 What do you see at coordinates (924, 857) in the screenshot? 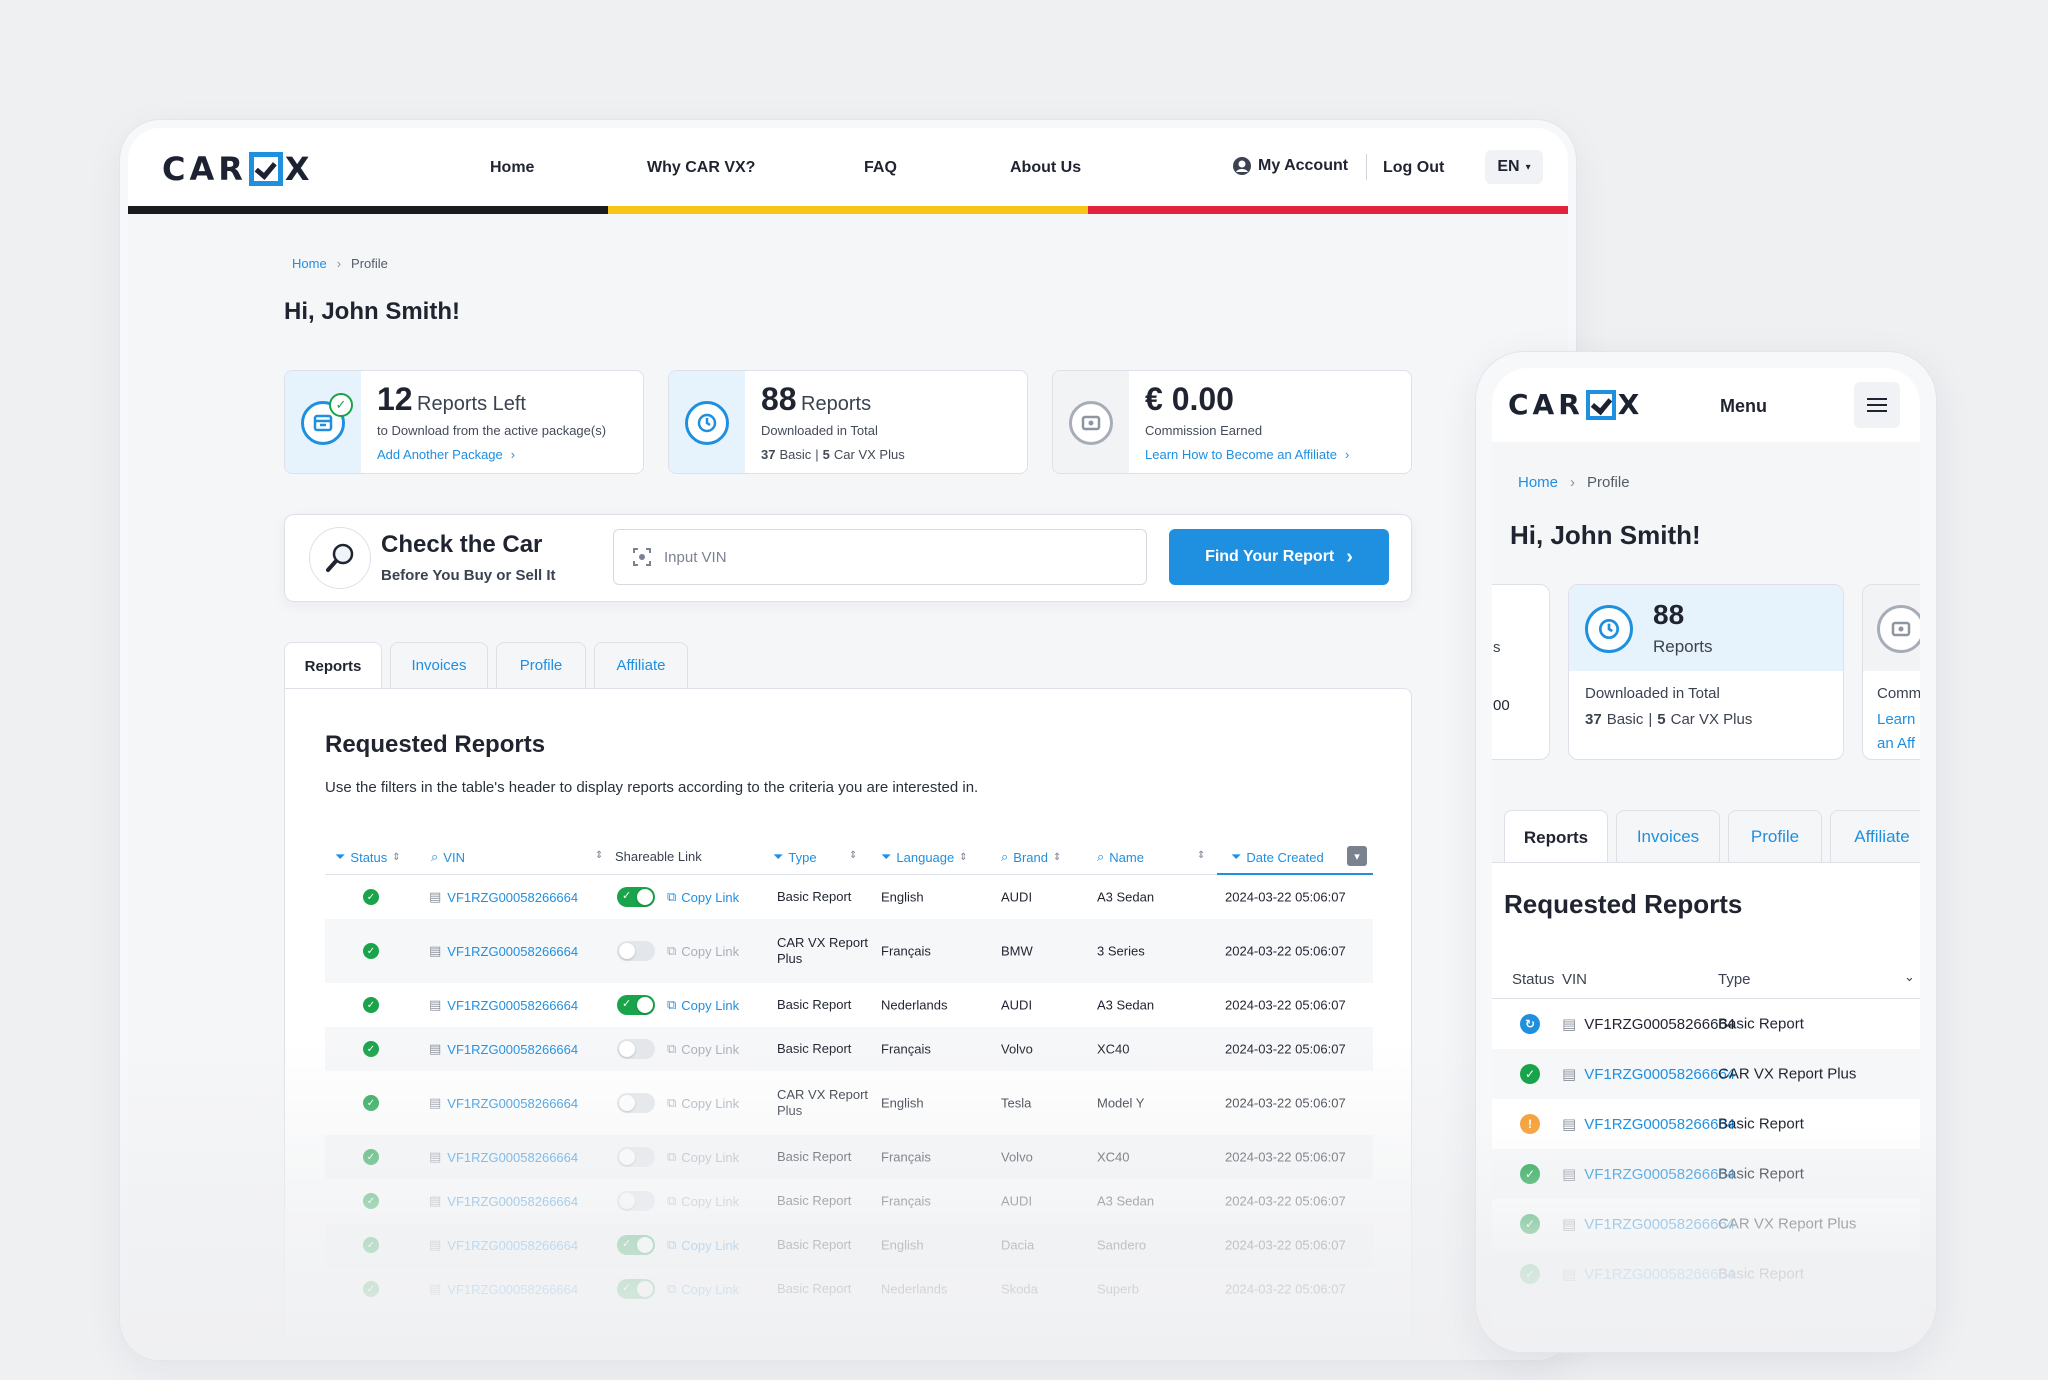
I see `col-language: ⏷ Language ⇕` at bounding box center [924, 857].